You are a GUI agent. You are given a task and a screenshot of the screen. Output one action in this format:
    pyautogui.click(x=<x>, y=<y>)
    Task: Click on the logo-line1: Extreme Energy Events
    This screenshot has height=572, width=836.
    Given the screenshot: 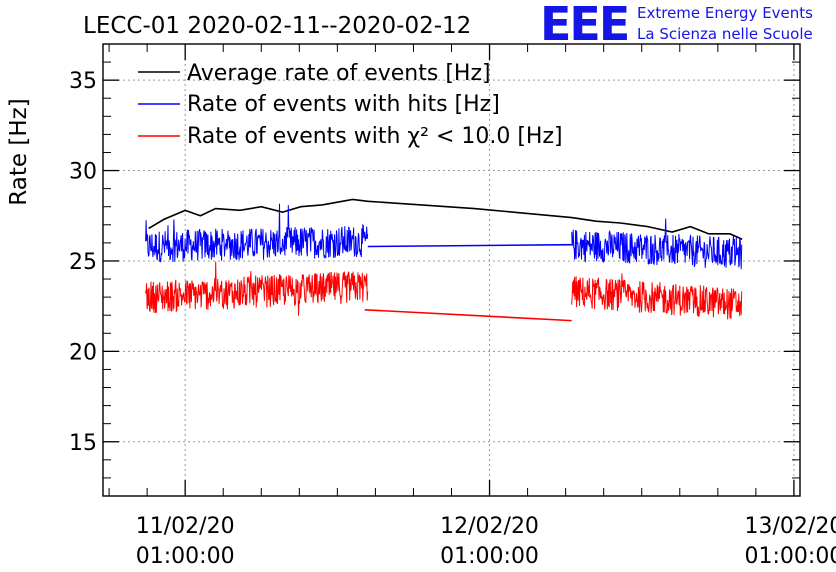 What is the action you would take?
    pyautogui.click(x=725, y=13)
    